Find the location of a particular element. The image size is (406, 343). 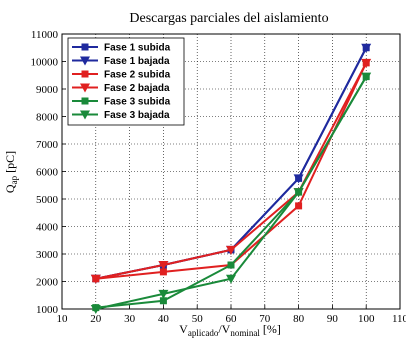

legend-label: Fase 2 bajada is located at coordinates (137, 88).